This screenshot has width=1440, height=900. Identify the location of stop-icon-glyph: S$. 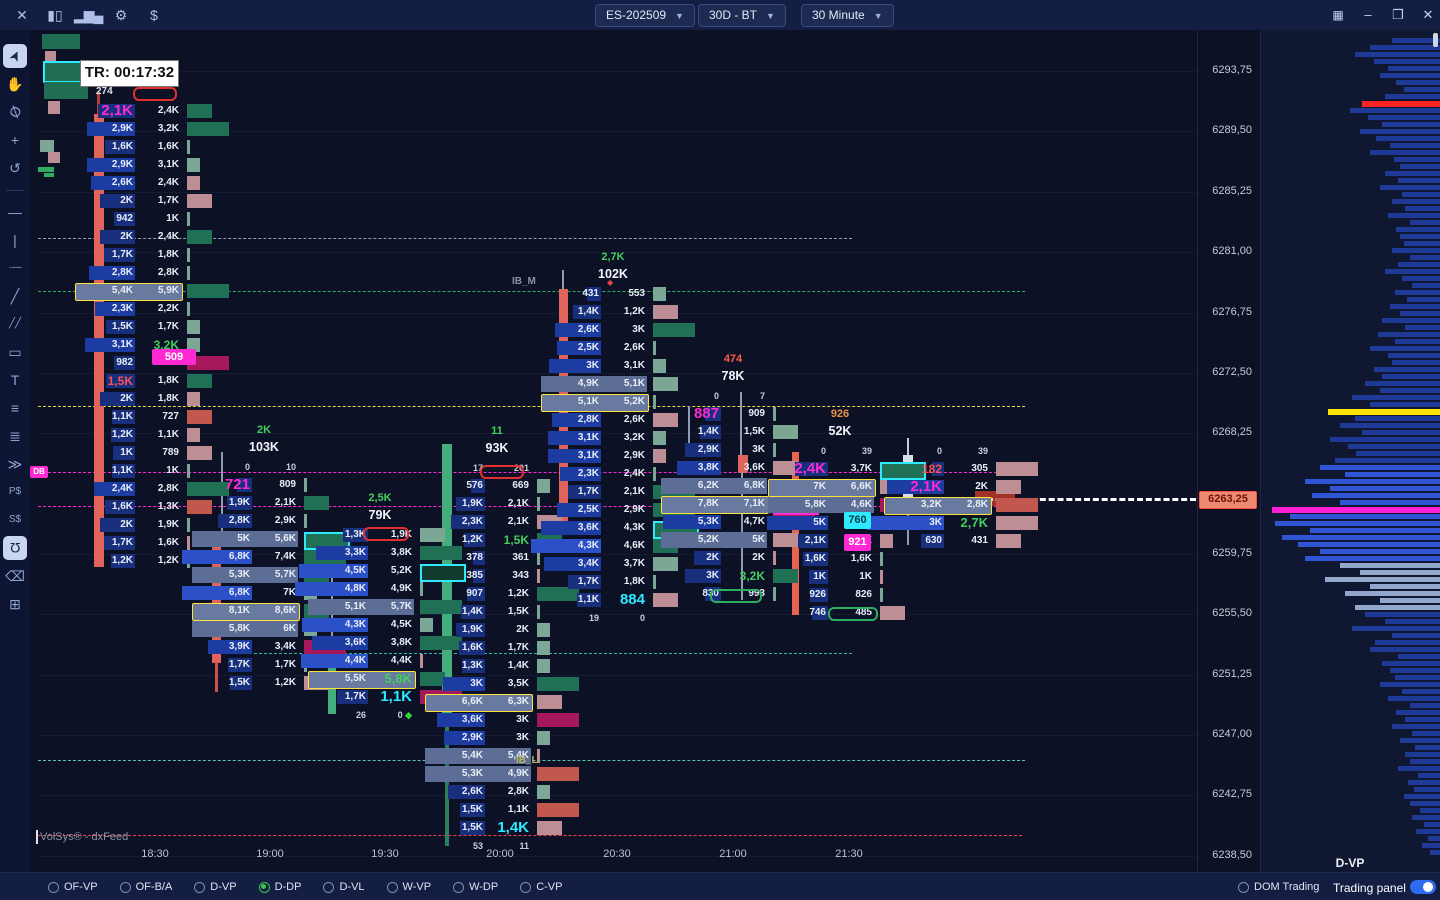
(15, 519).